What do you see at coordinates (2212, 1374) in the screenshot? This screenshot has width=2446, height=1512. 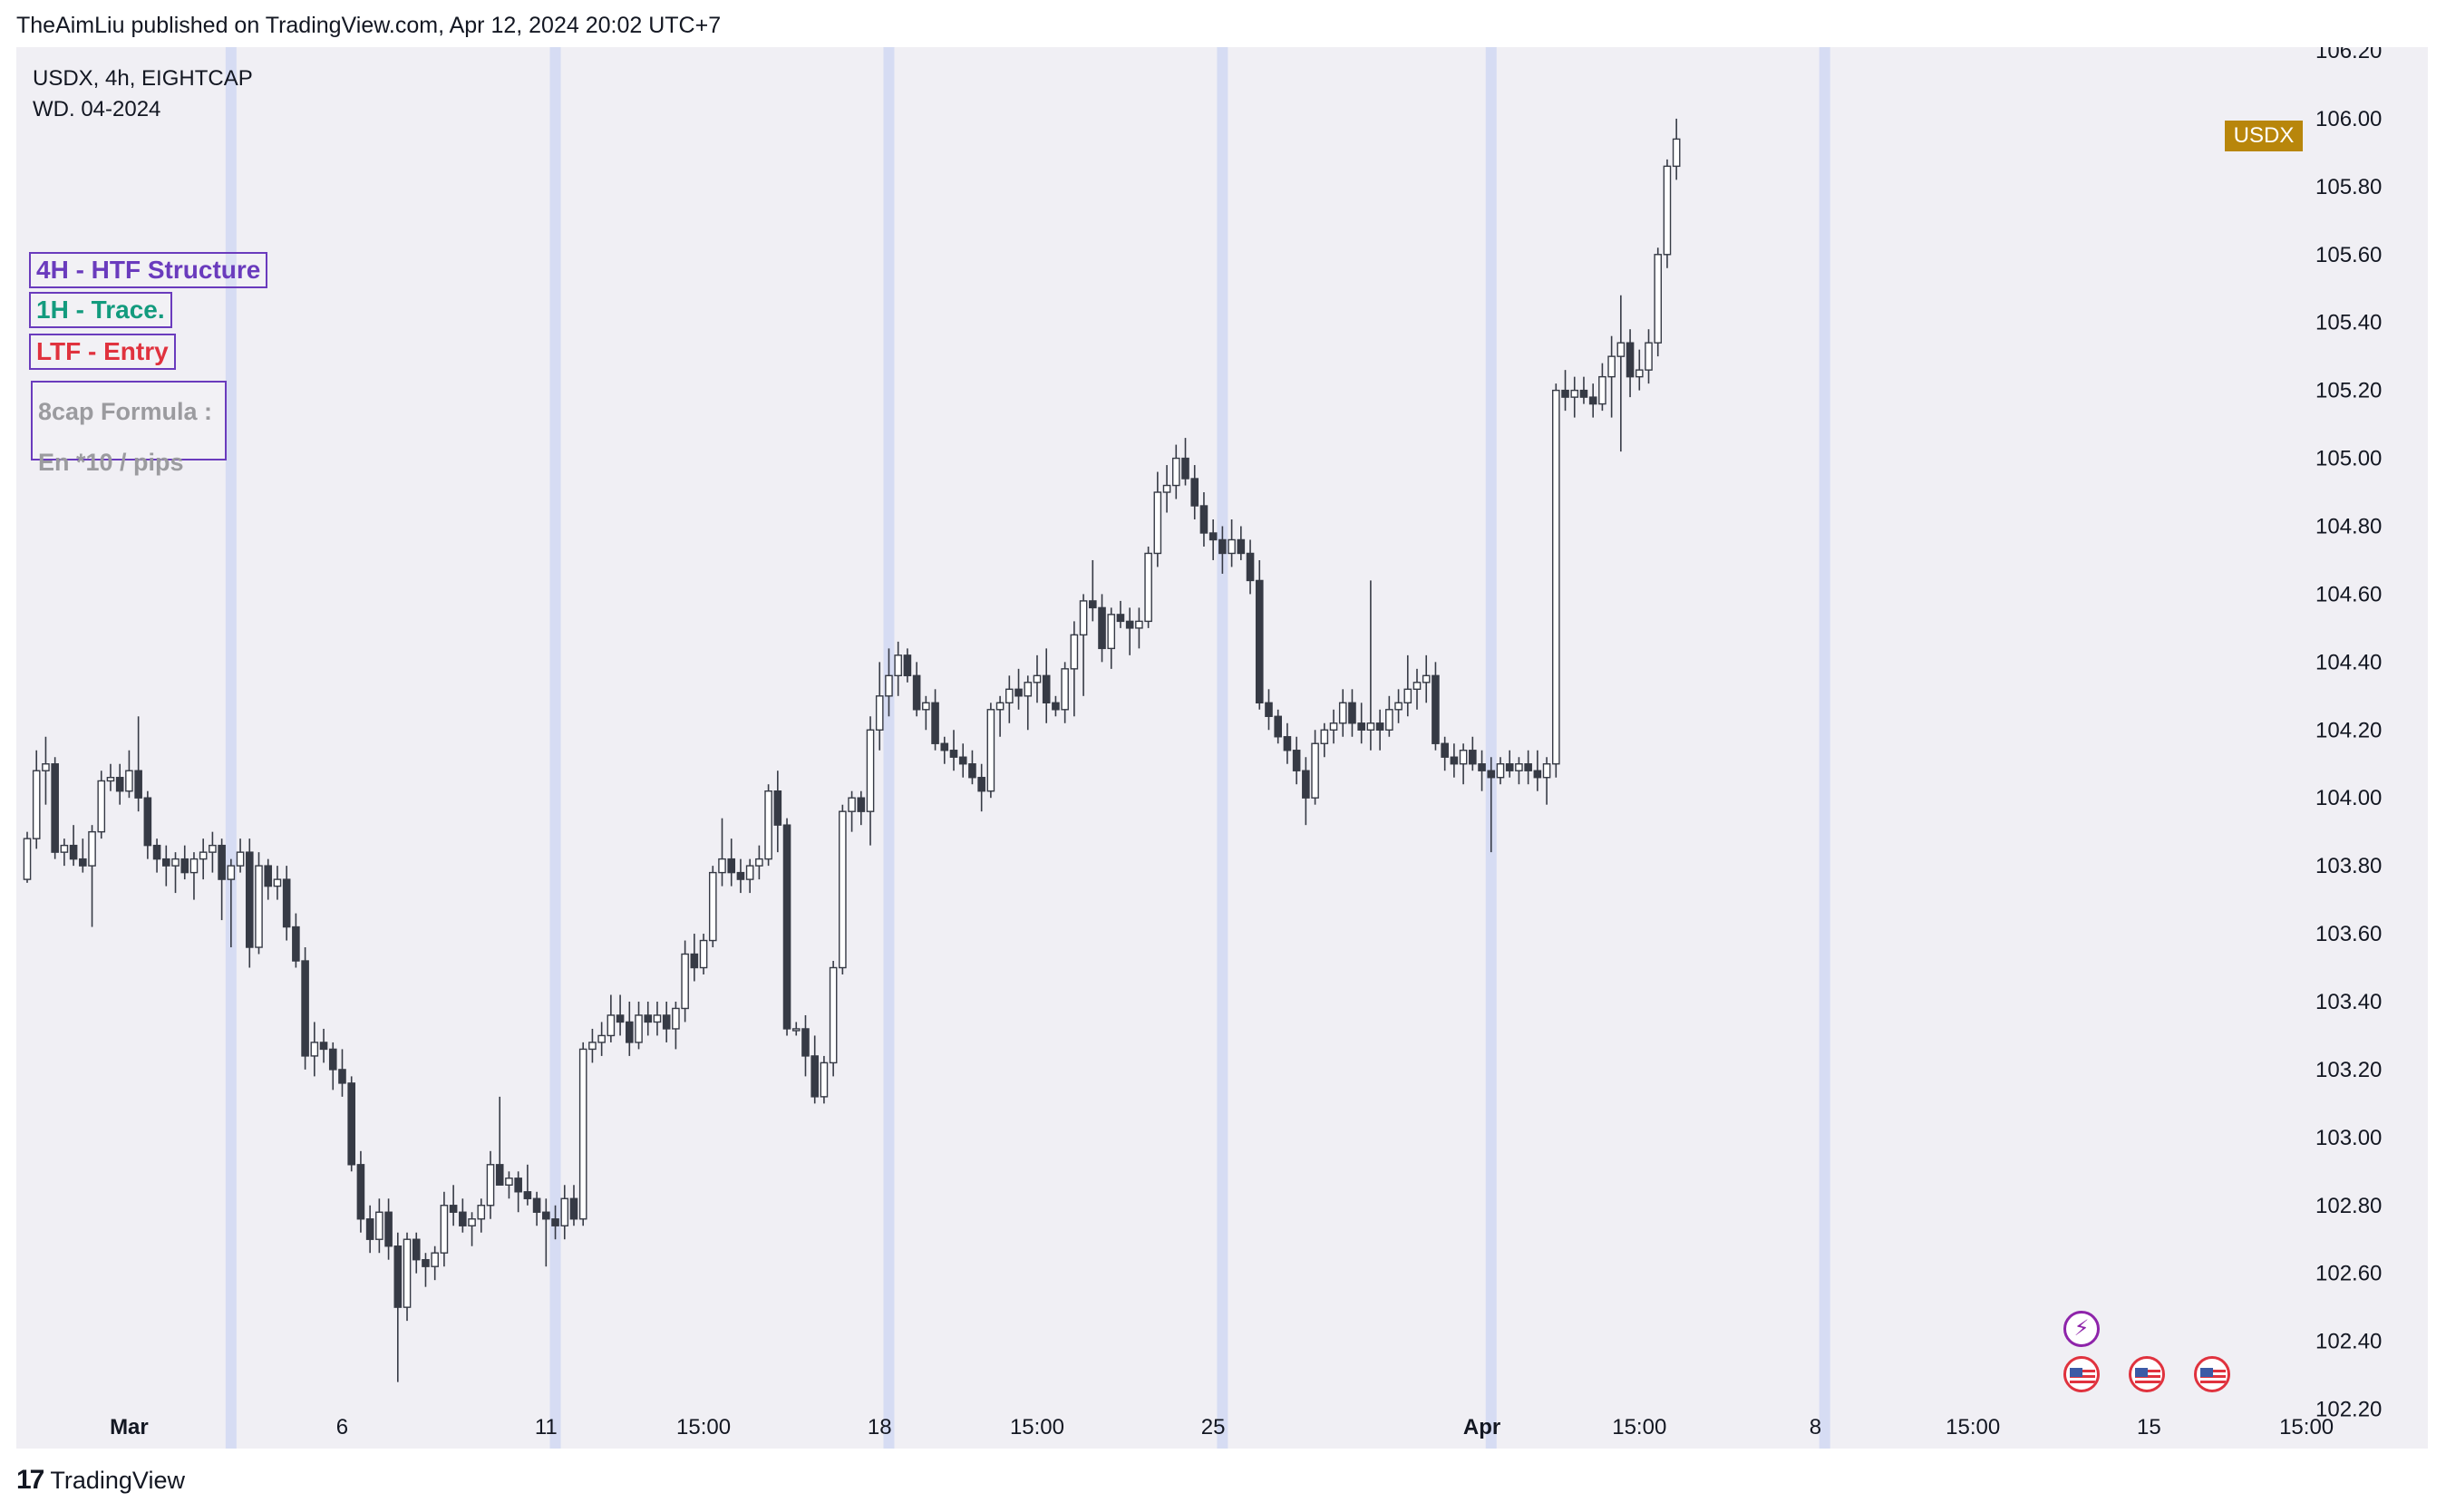 I see `us-flag-icon` at bounding box center [2212, 1374].